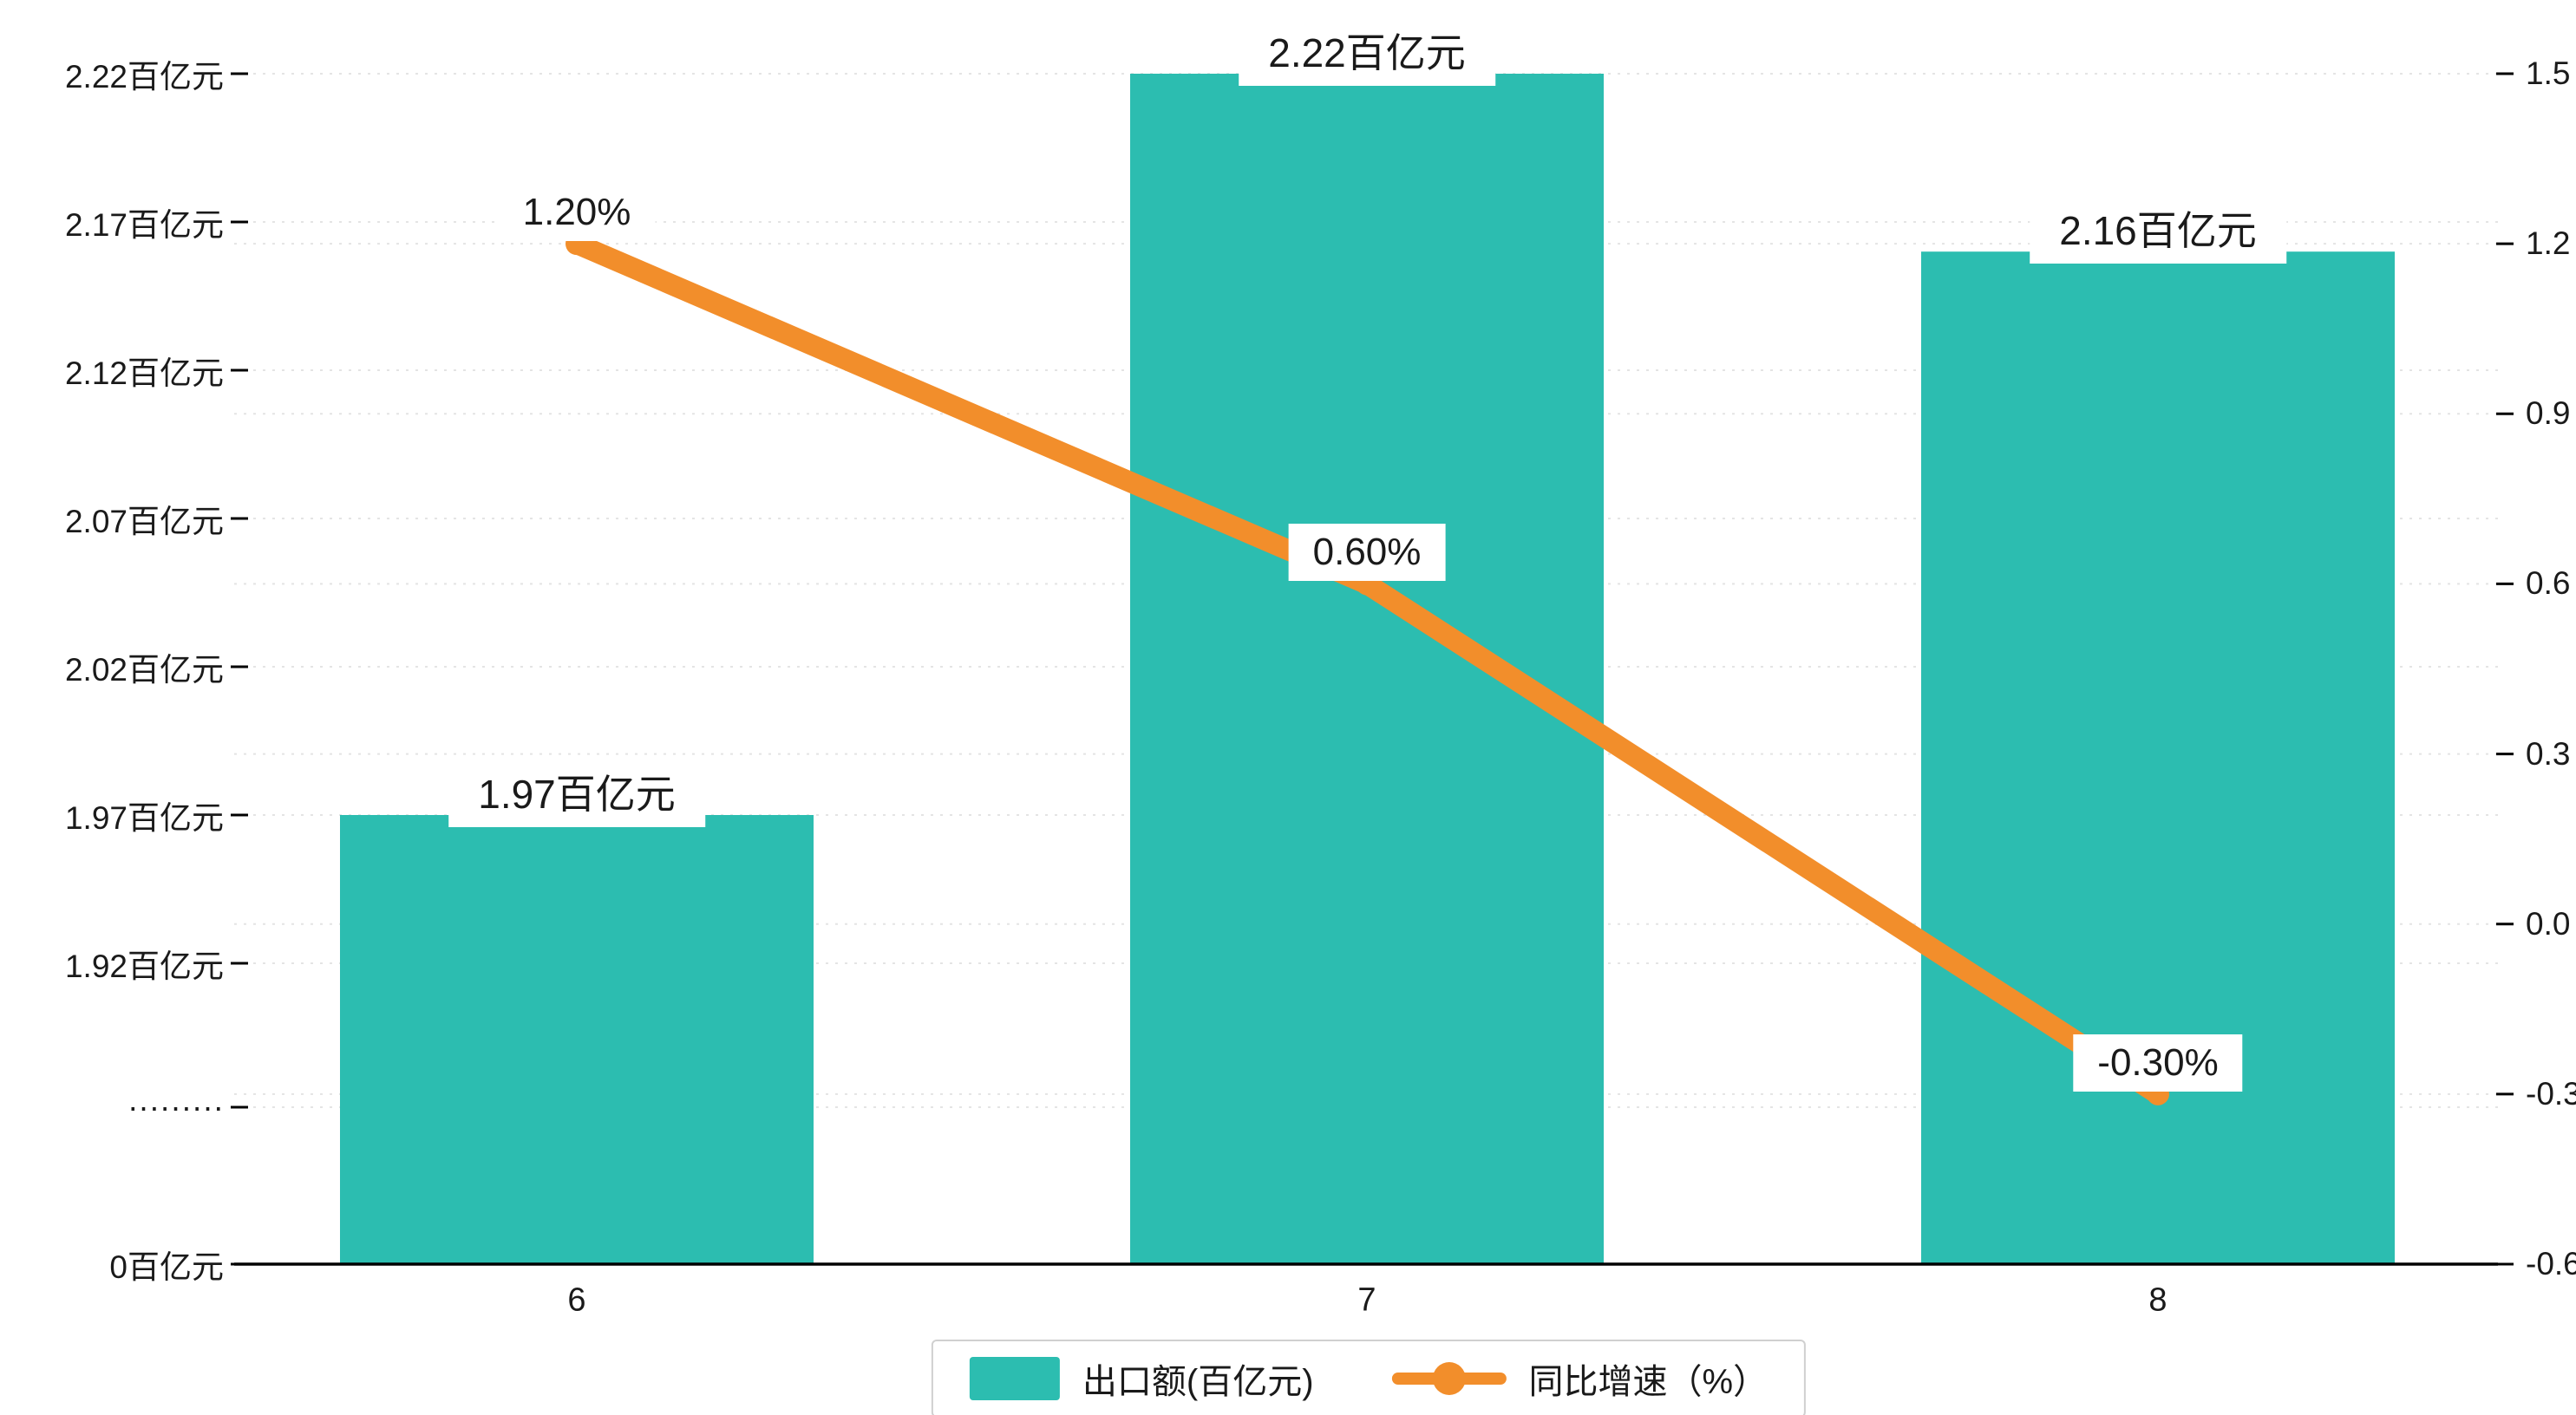 This screenshot has height=1415, width=2576. Describe the element at coordinates (1648, 1382) in the screenshot. I see `legend-label-growth: 同比增速（%）` at that location.